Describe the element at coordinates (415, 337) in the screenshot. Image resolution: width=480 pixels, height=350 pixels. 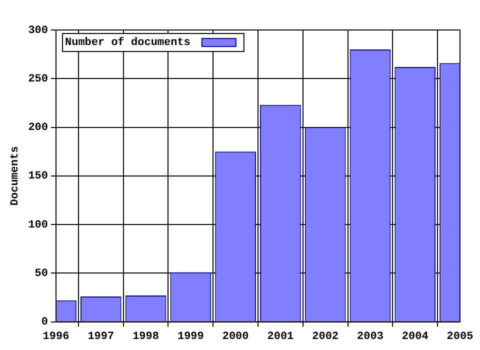
I see `x-tick-label: 2004` at that location.